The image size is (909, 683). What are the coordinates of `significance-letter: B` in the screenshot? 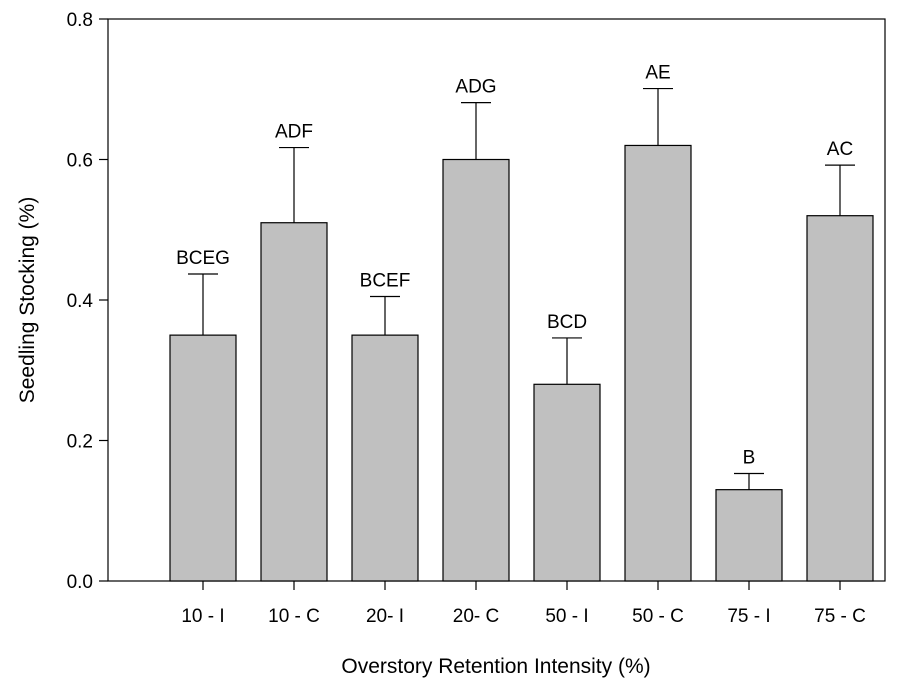 It's located at (749, 458).